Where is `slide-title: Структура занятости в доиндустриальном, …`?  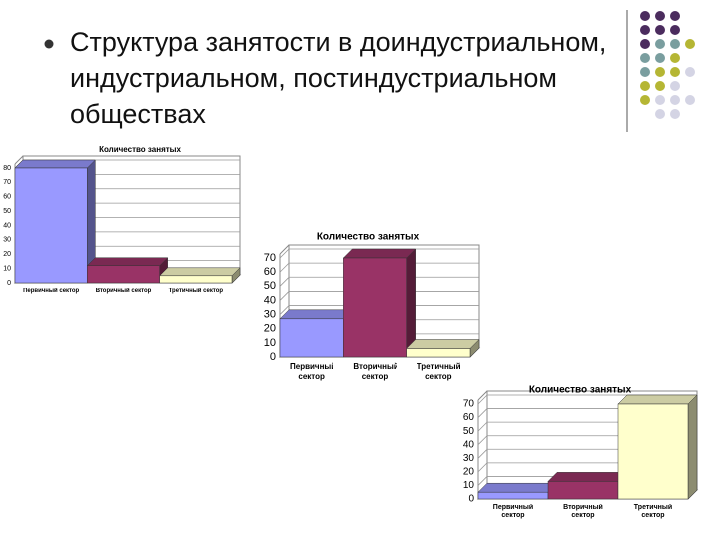 slide-title: Структура занятости в доиндустриальном, … is located at coordinates (338, 78).